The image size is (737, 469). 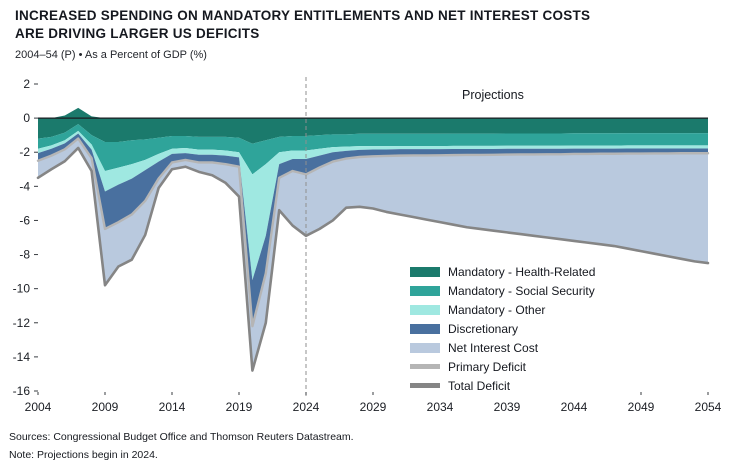 What do you see at coordinates (24, 220) in the screenshot?
I see `y-tick-label: -6` at bounding box center [24, 220].